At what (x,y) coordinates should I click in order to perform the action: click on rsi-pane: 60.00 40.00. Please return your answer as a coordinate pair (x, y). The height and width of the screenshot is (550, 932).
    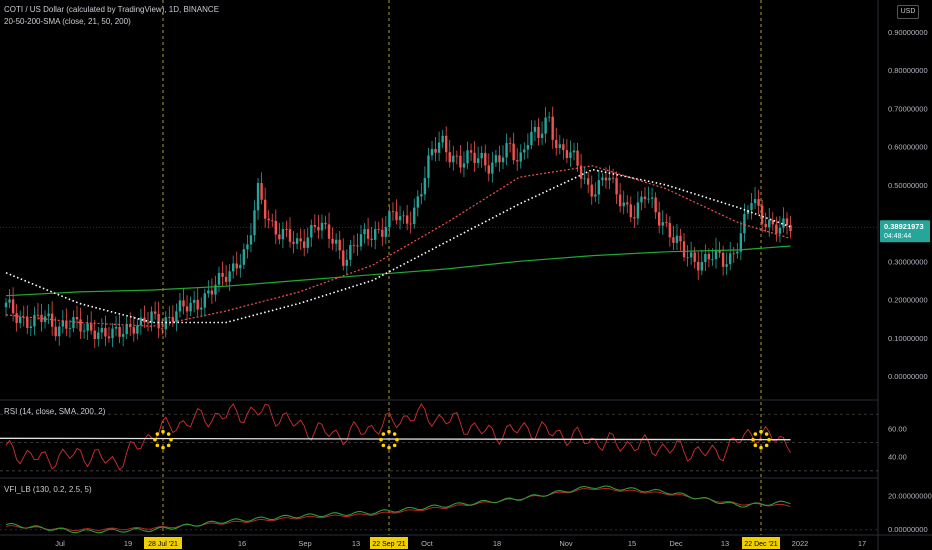
    Looking at the image, I should click on (453, 437).